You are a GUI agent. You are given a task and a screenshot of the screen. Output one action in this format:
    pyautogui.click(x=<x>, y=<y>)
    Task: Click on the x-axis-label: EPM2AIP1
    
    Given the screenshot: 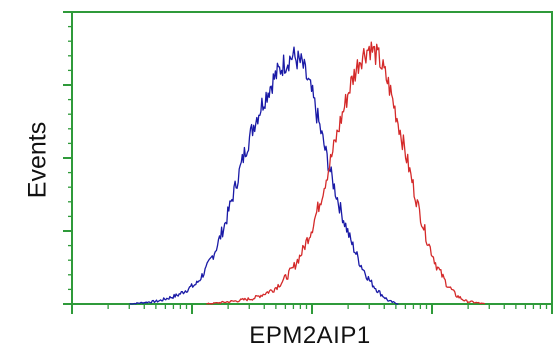 What is the action you would take?
    pyautogui.click(x=310, y=335)
    